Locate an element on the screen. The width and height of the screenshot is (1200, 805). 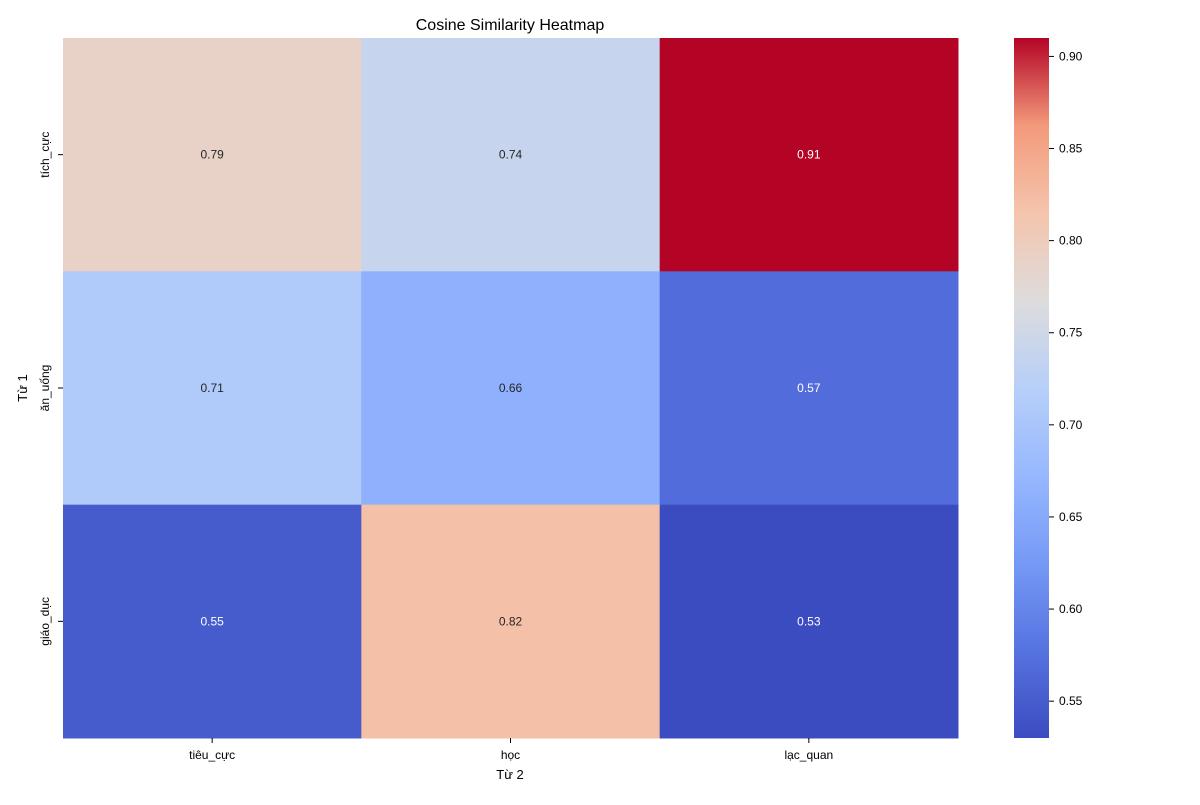
cell-value-label: 0.71 is located at coordinates (212, 388).